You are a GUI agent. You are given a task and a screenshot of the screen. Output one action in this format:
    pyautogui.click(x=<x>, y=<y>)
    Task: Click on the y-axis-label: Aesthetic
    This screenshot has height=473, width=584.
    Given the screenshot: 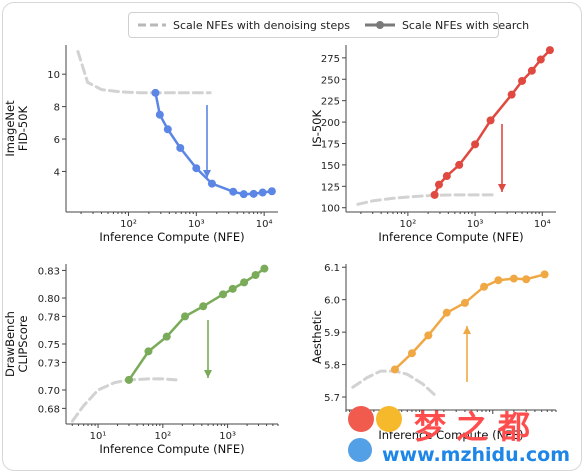 What is the action you would take?
    pyautogui.click(x=317, y=337)
    